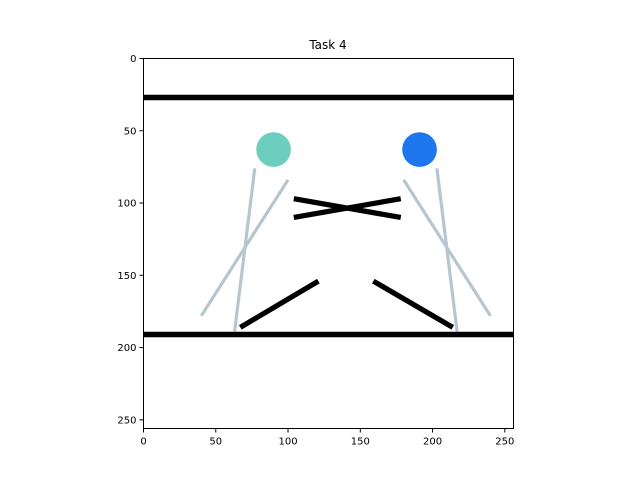 The width and height of the screenshot is (640, 480). Describe the element at coordinates (126, 420) in the screenshot. I see `y-tick-label: 250` at that location.